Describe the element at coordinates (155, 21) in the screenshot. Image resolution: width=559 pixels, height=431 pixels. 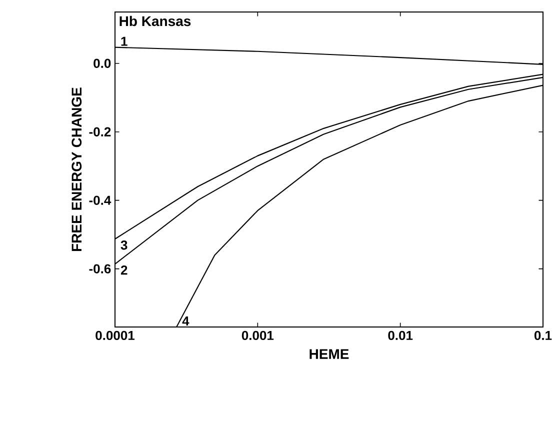
I see `annotation: Hb Kansas` at that location.